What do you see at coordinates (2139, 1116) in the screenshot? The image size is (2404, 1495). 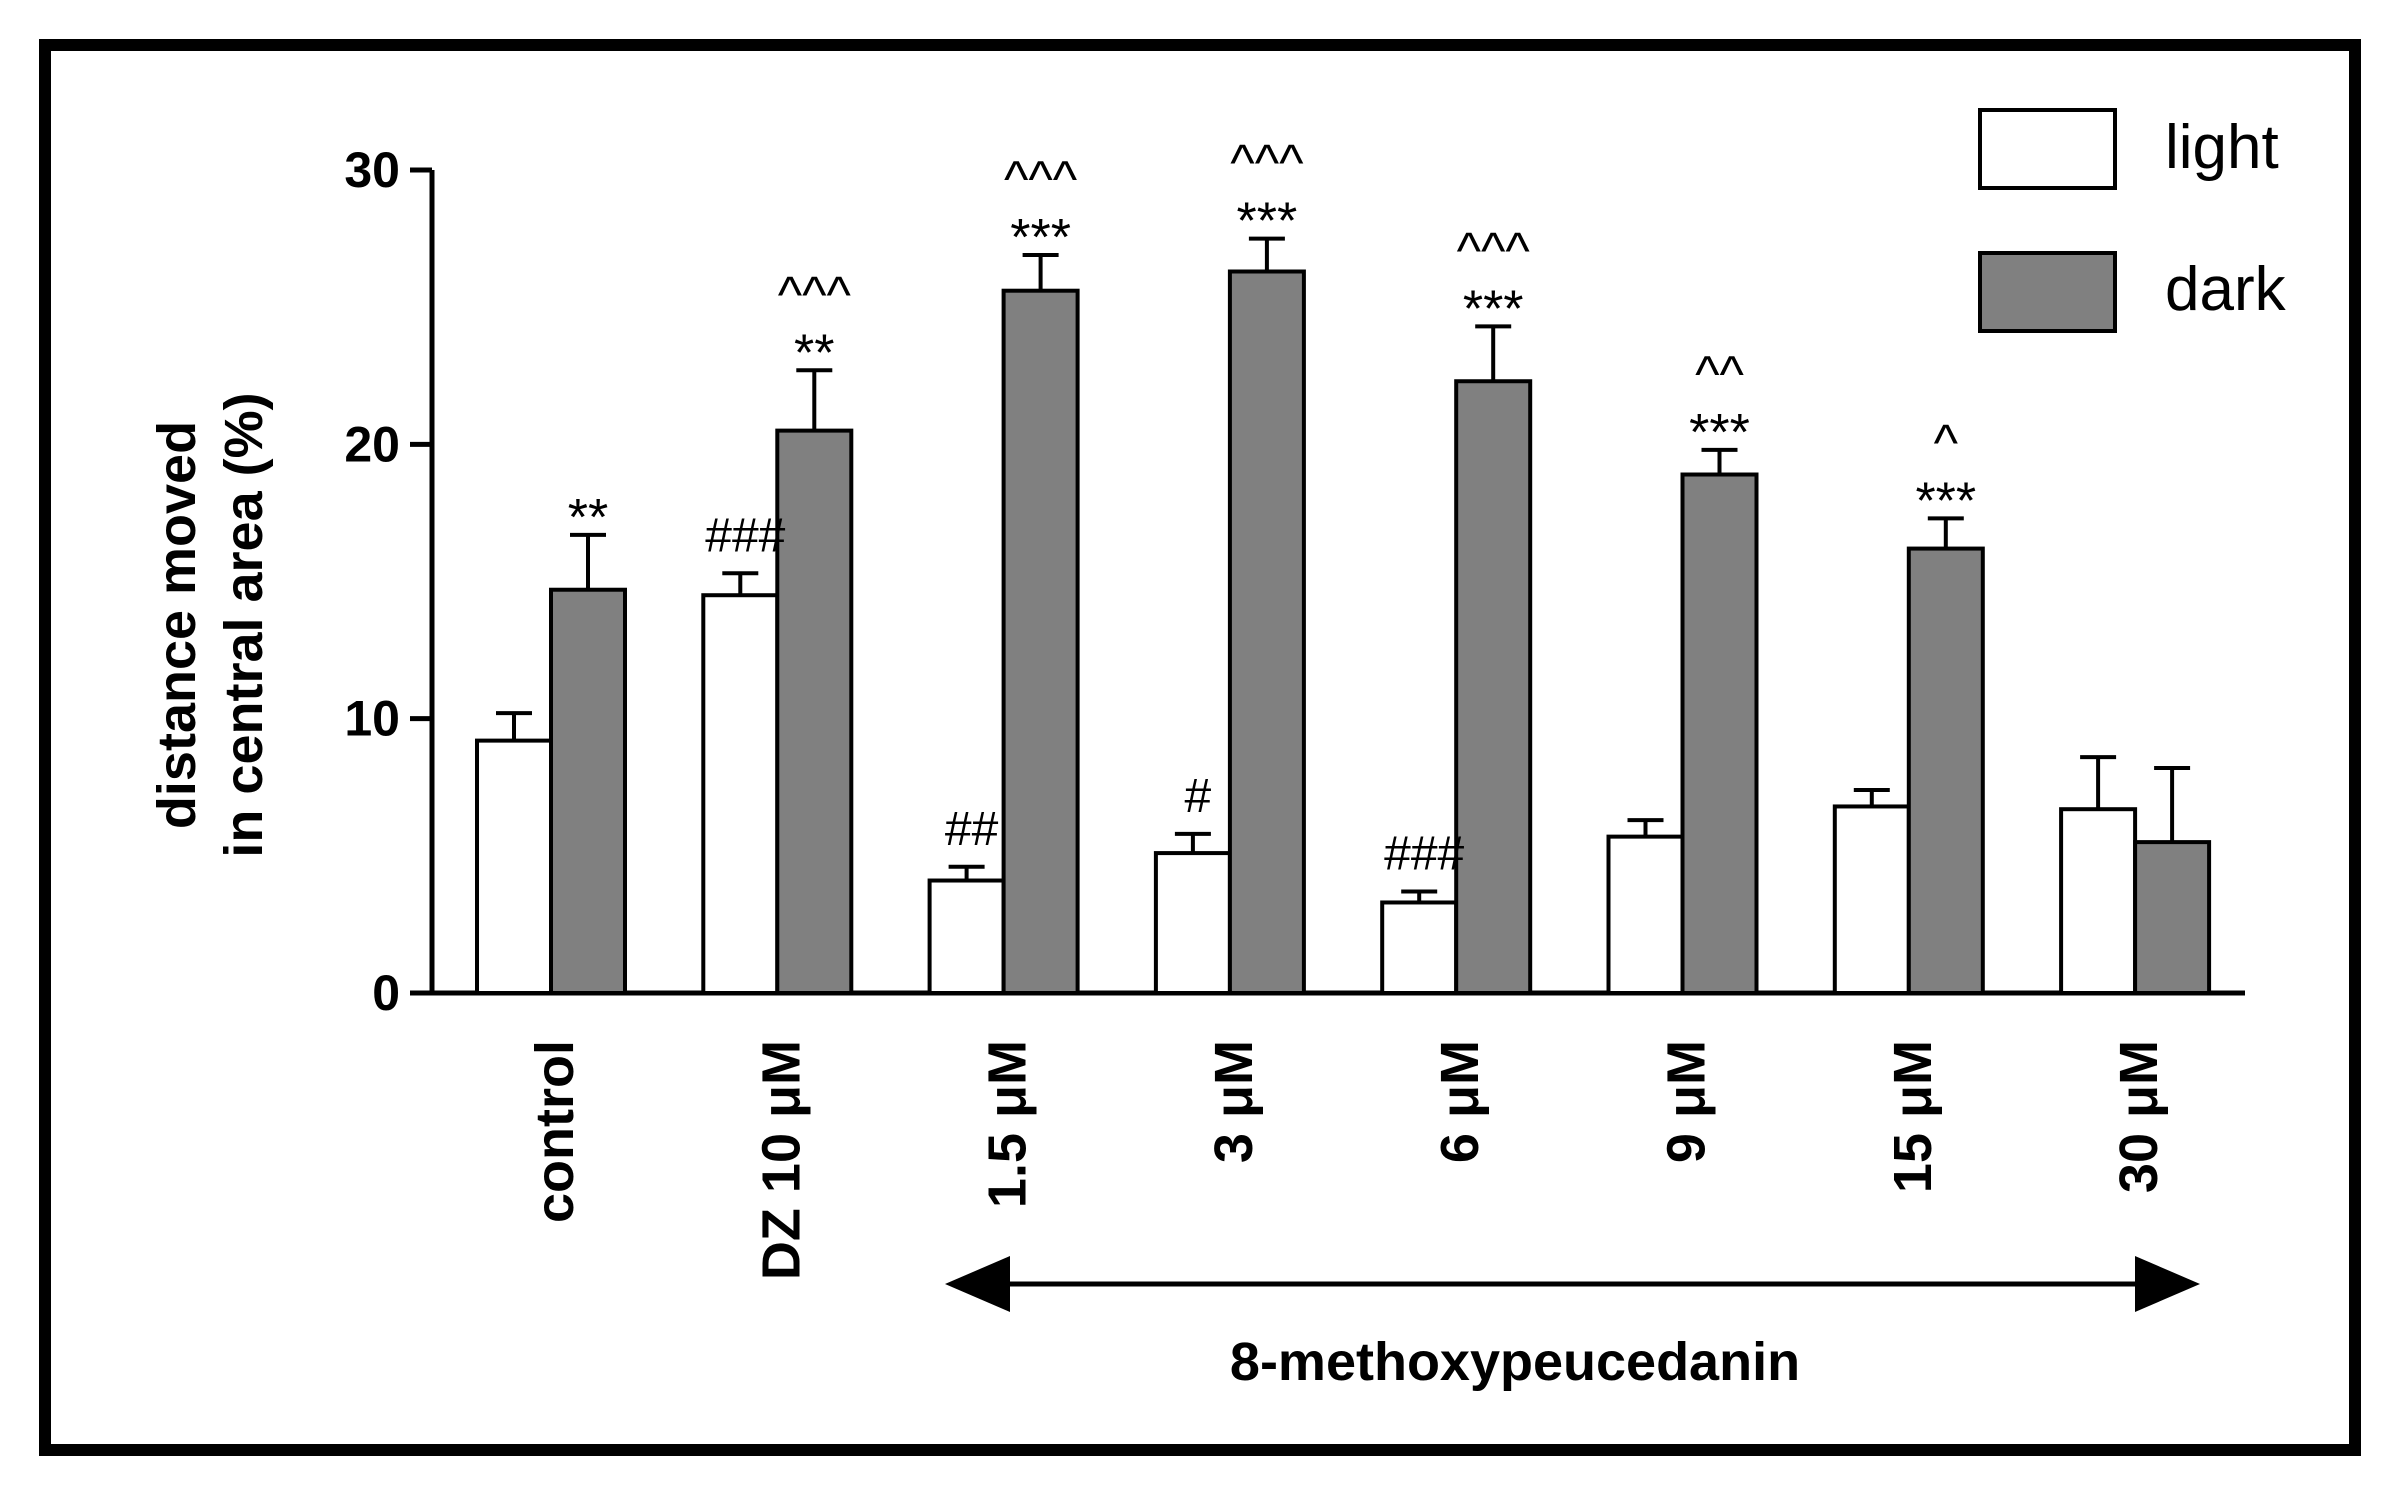 I see `category-label: 30 μM` at bounding box center [2139, 1116].